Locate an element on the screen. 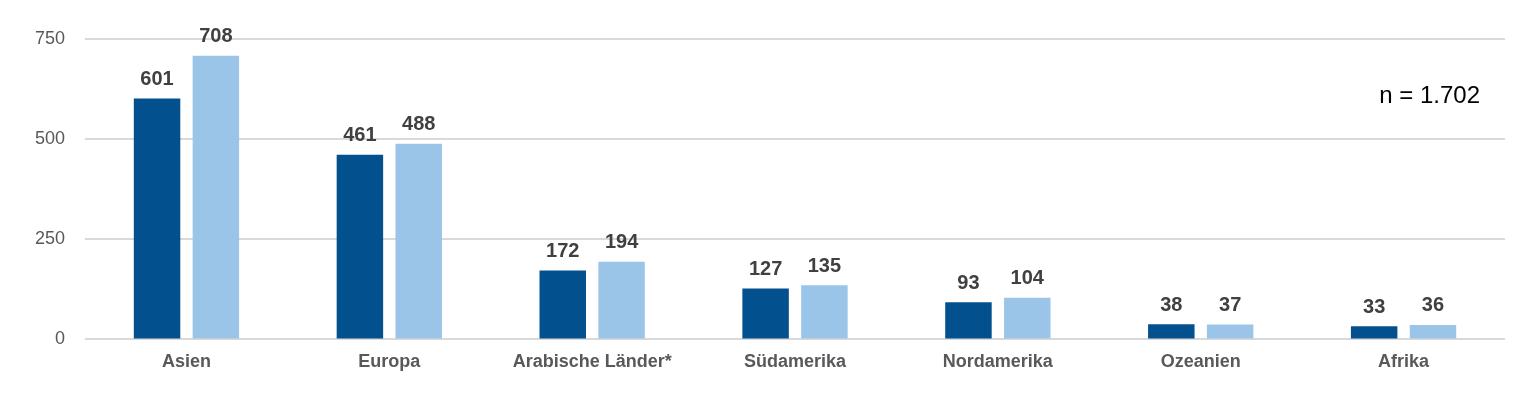  data-label: 601 is located at coordinates (157, 78).